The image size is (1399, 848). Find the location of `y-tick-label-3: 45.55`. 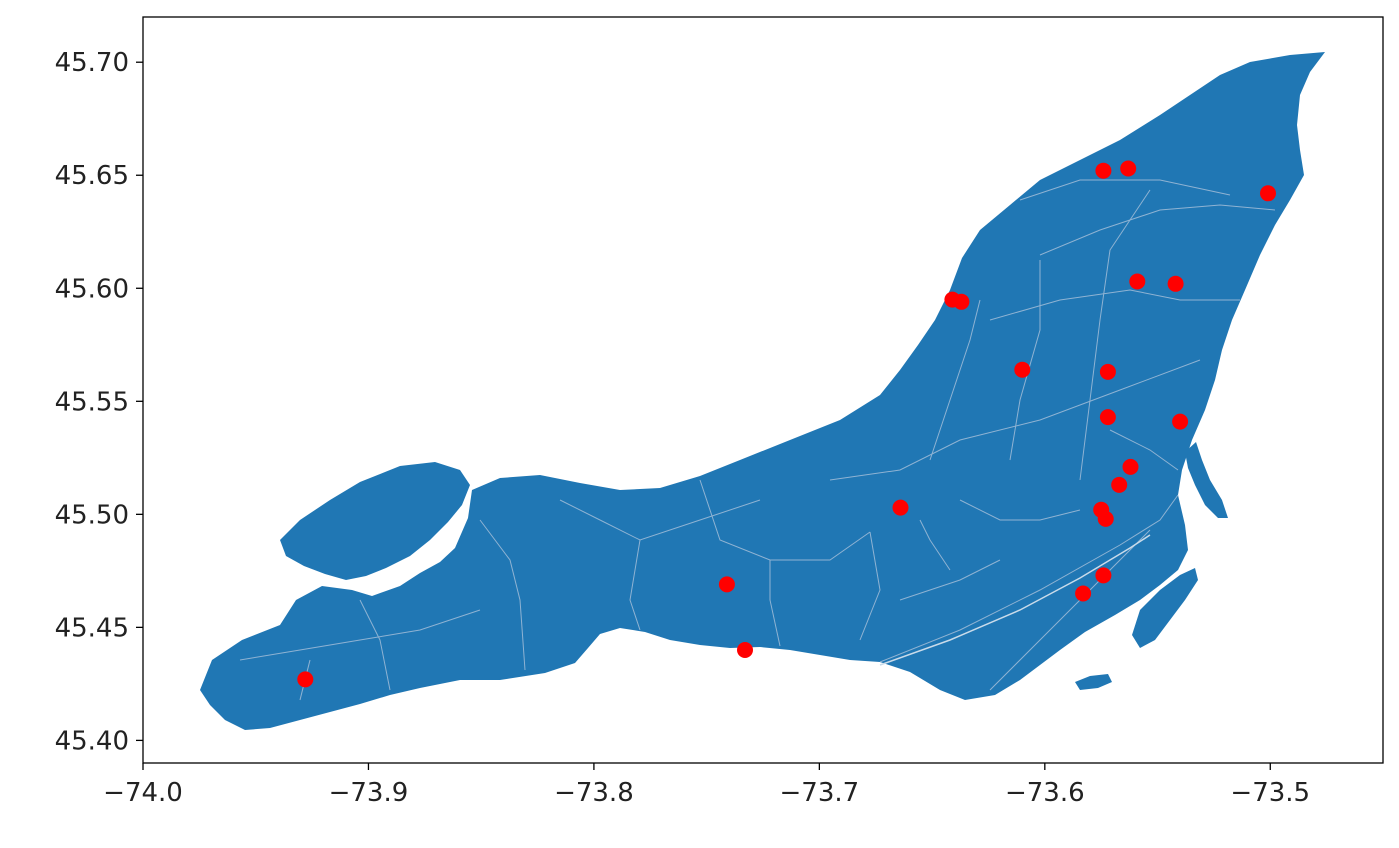

y-tick-label-3: 45.55 is located at coordinates (92, 402).